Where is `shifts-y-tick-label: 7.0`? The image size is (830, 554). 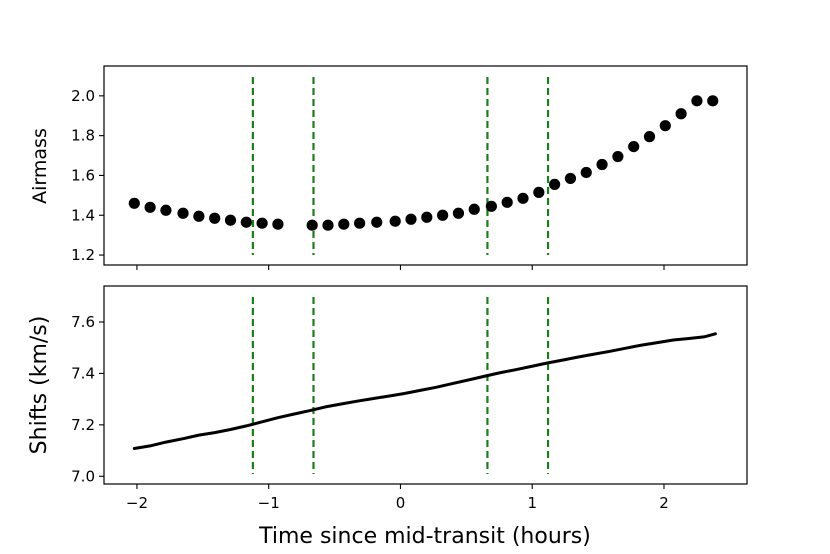
shifts-y-tick-label: 7.0 is located at coordinates (83, 476).